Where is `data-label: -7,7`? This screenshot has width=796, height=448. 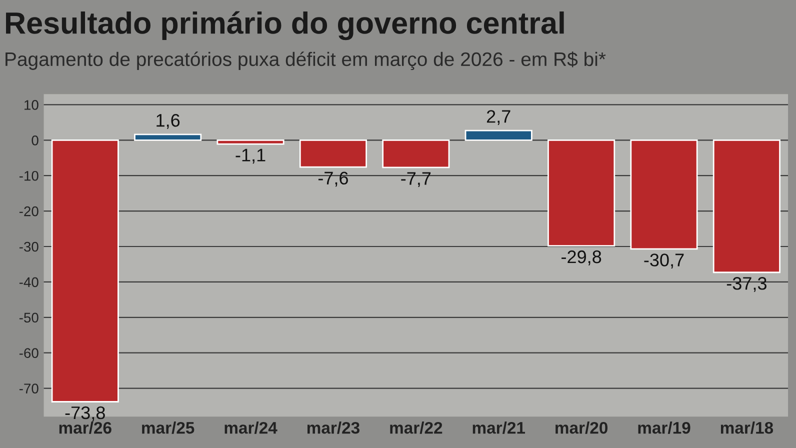 data-label: -7,7 is located at coordinates (416, 180).